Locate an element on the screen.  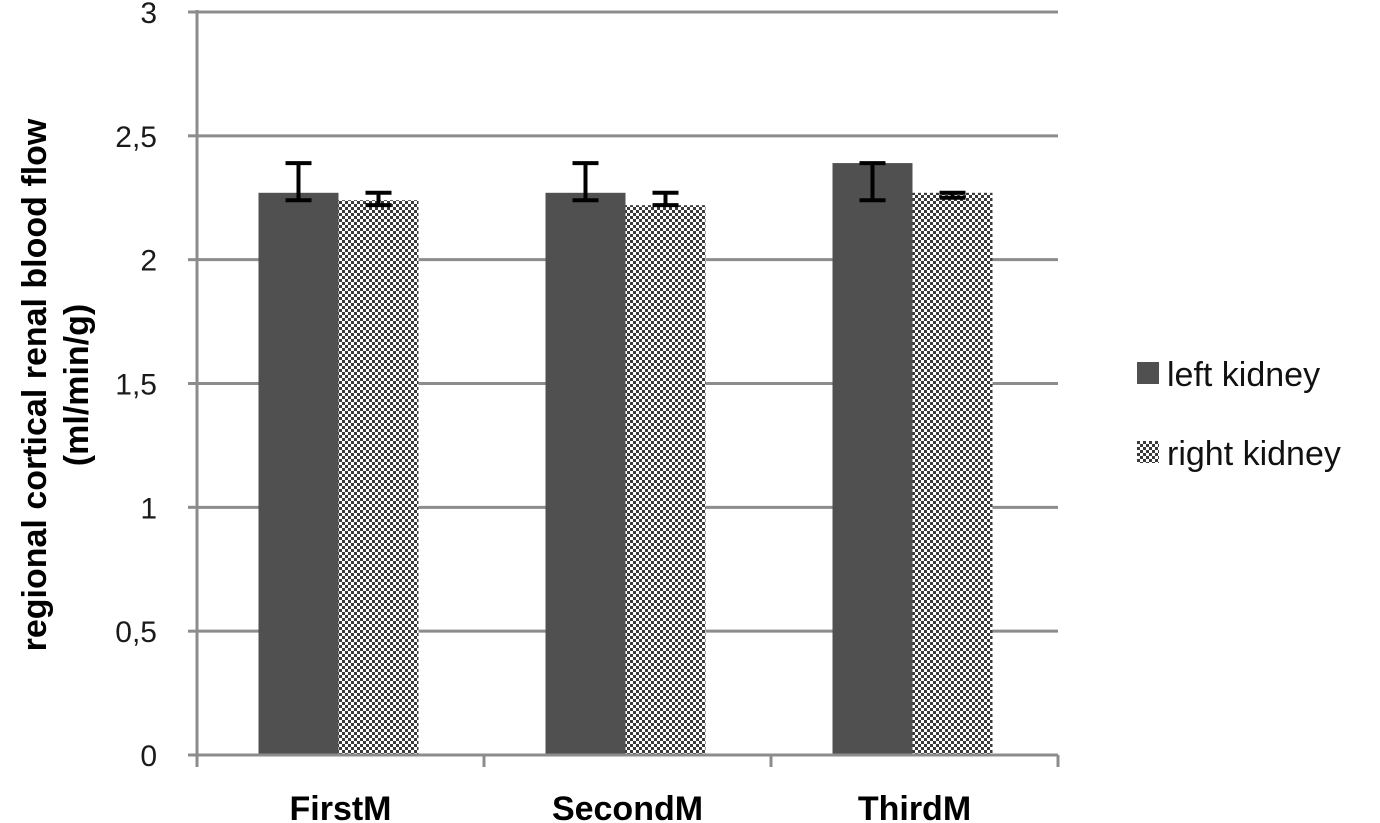
y-tick-label: 1,5 is located at coordinates (136, 385).